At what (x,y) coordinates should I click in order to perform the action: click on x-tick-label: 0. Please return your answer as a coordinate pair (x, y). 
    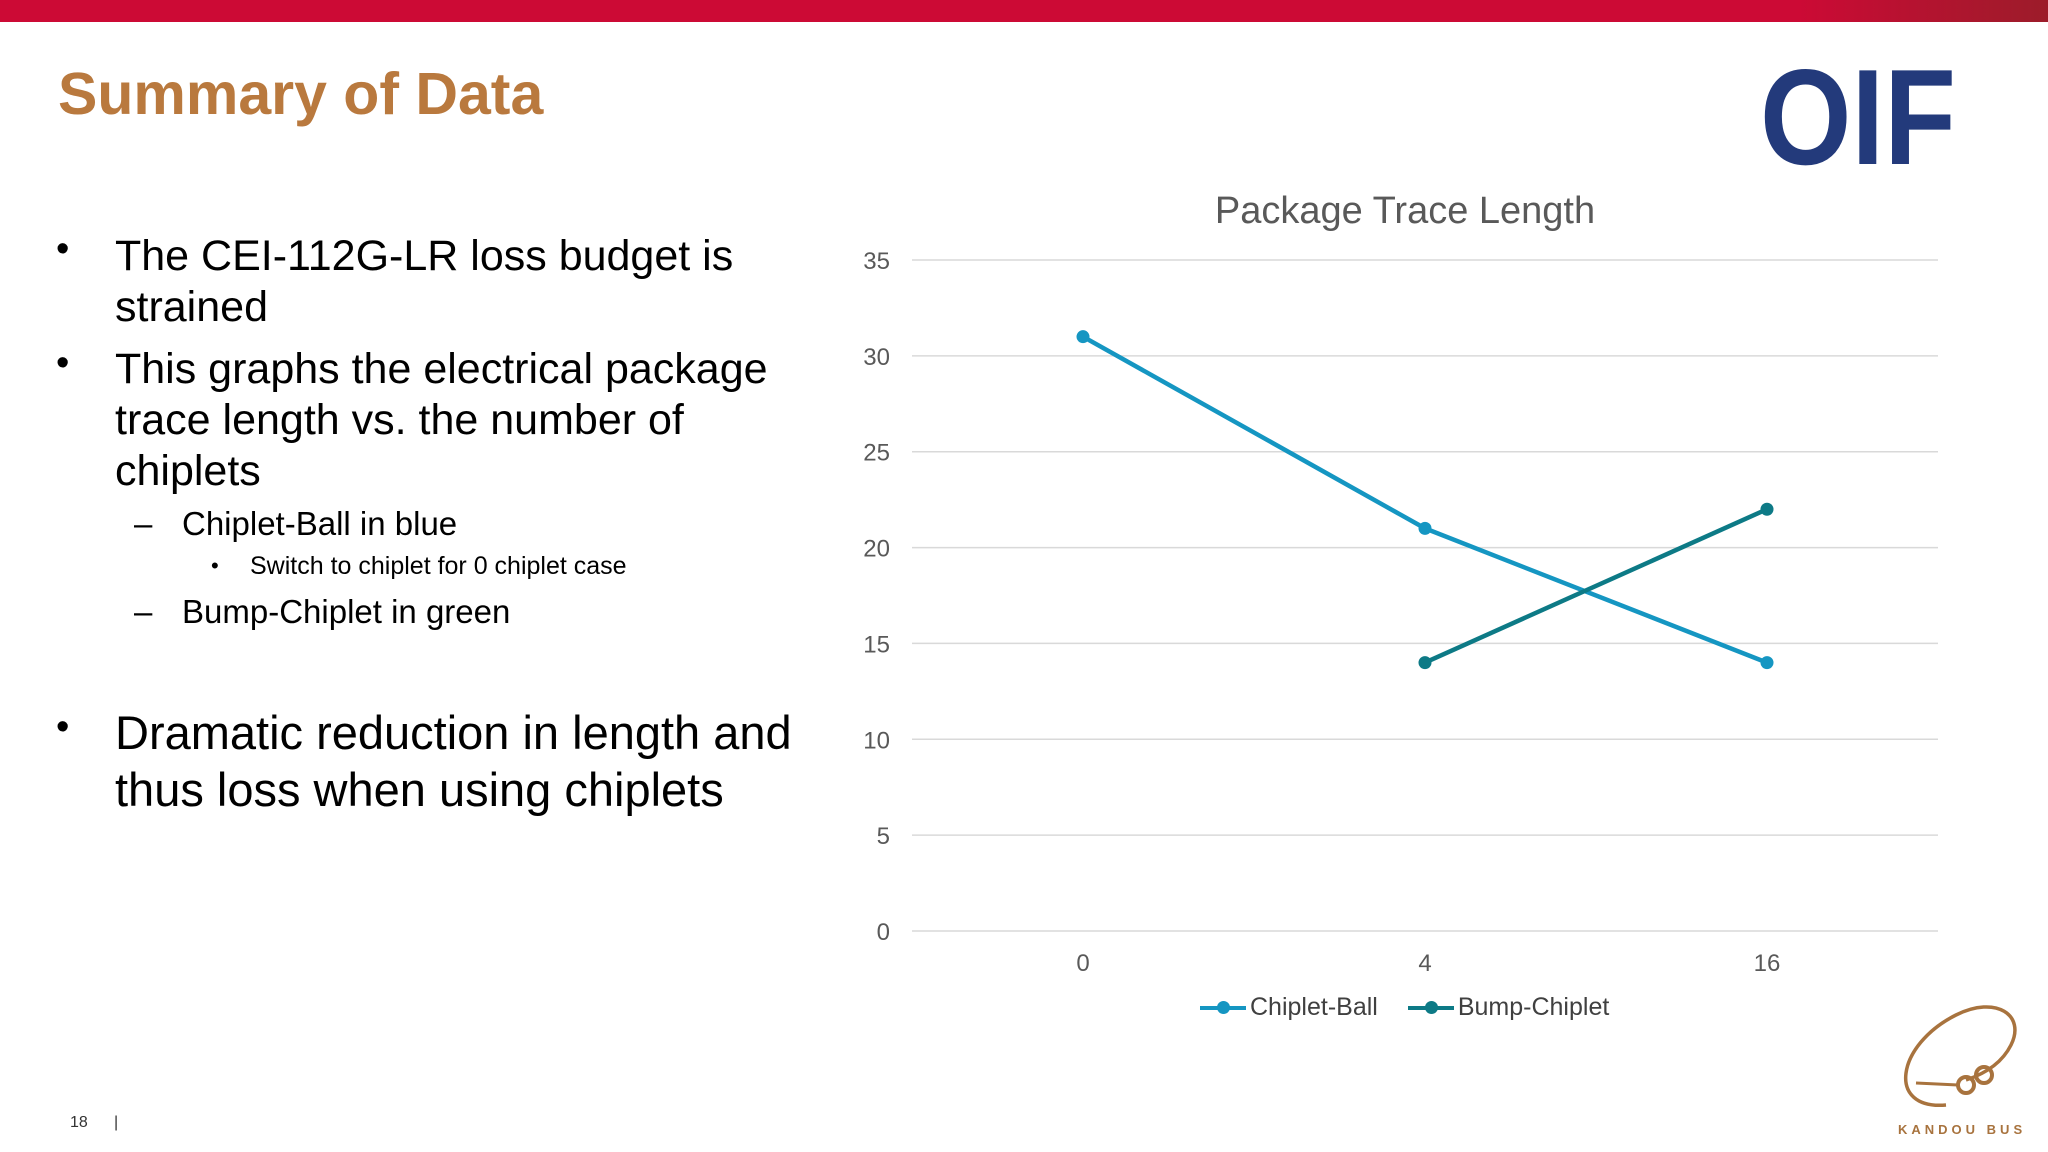
    Looking at the image, I should click on (1082, 963).